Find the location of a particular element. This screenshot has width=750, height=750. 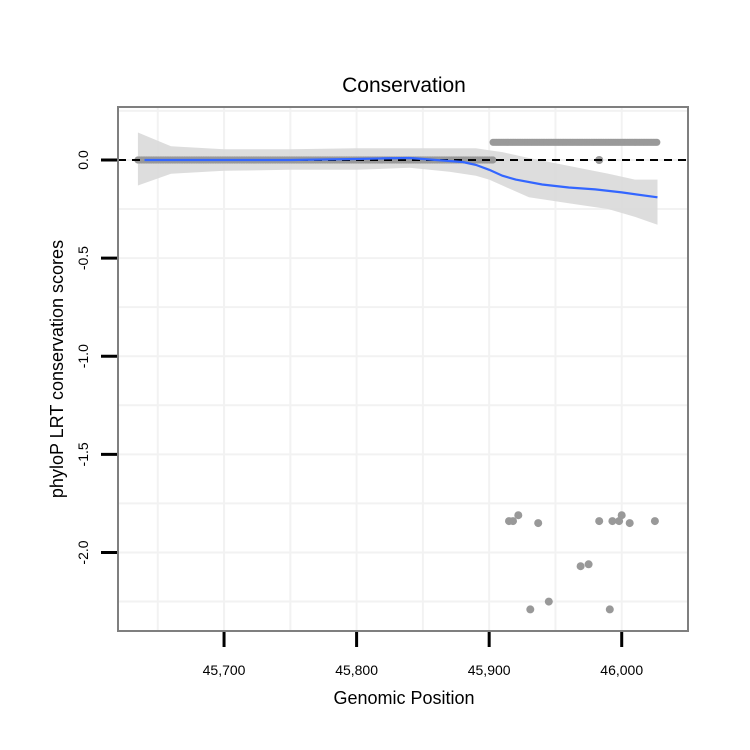

chart-title: Conservation is located at coordinates (404, 85).